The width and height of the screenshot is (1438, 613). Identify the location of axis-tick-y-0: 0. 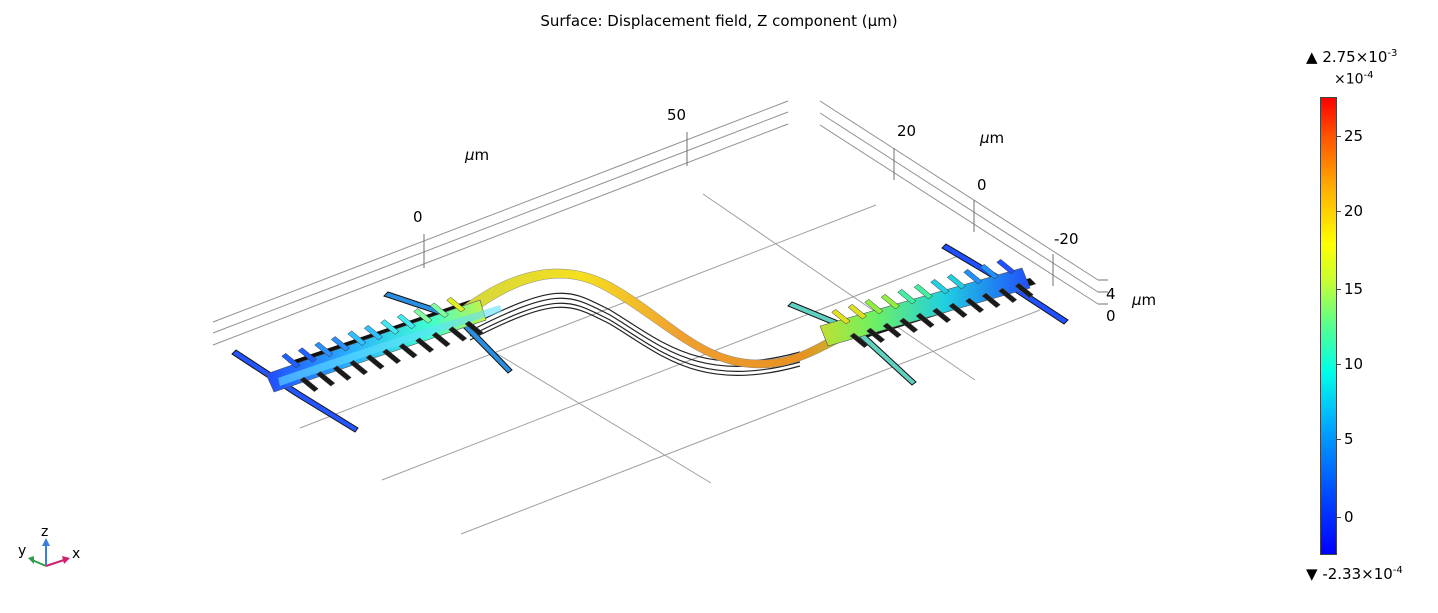
(418, 217).